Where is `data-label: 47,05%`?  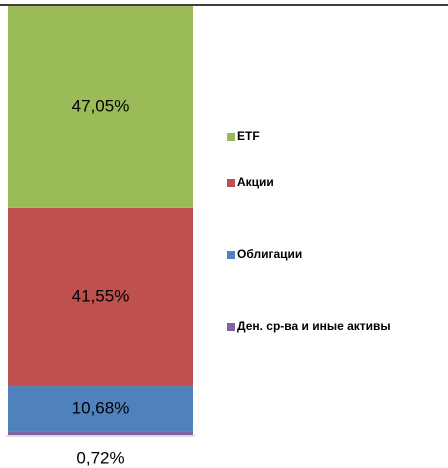
data-label: 47,05% is located at coordinates (101, 105).